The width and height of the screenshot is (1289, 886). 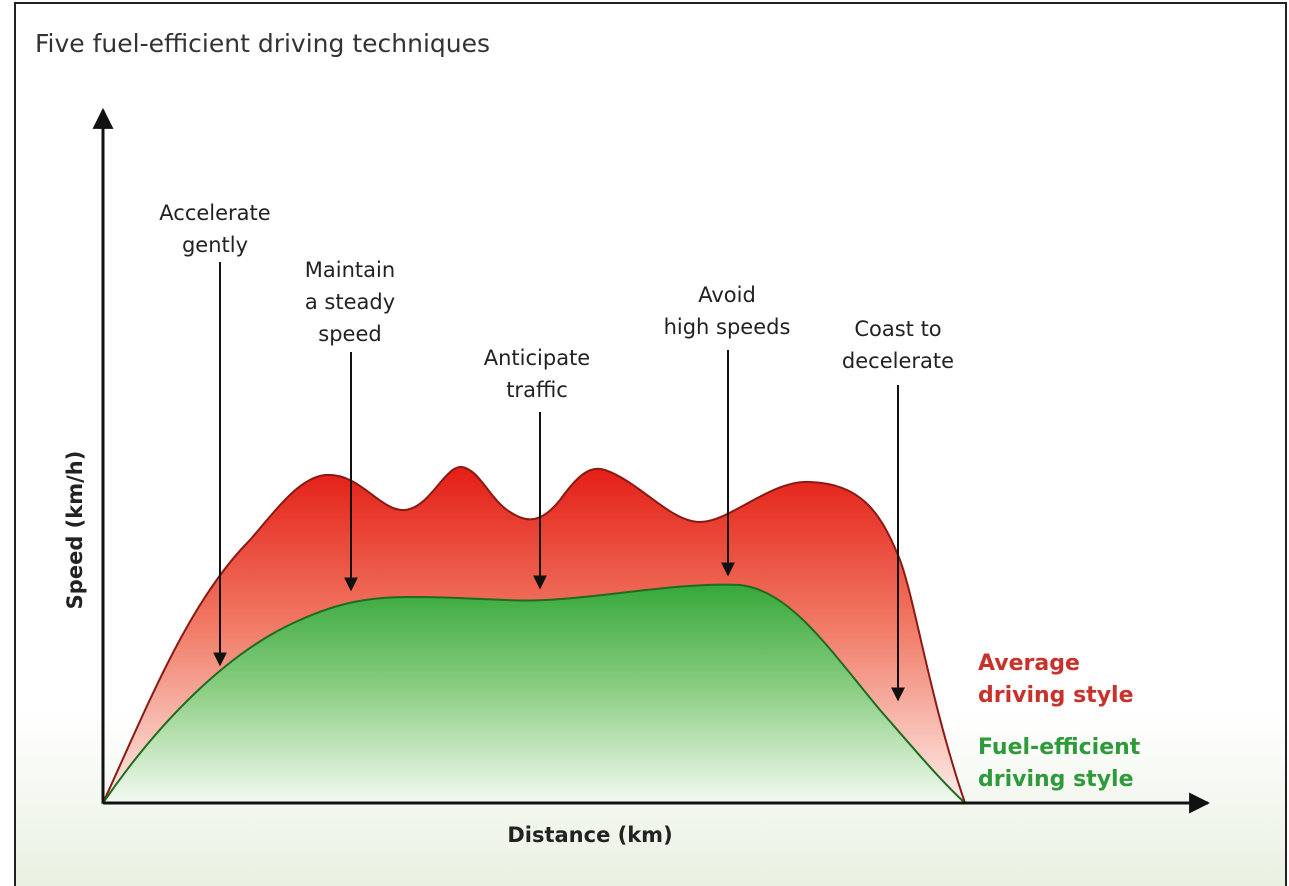 What do you see at coordinates (350, 302) in the screenshot?
I see `annotation-line: a steady` at bounding box center [350, 302].